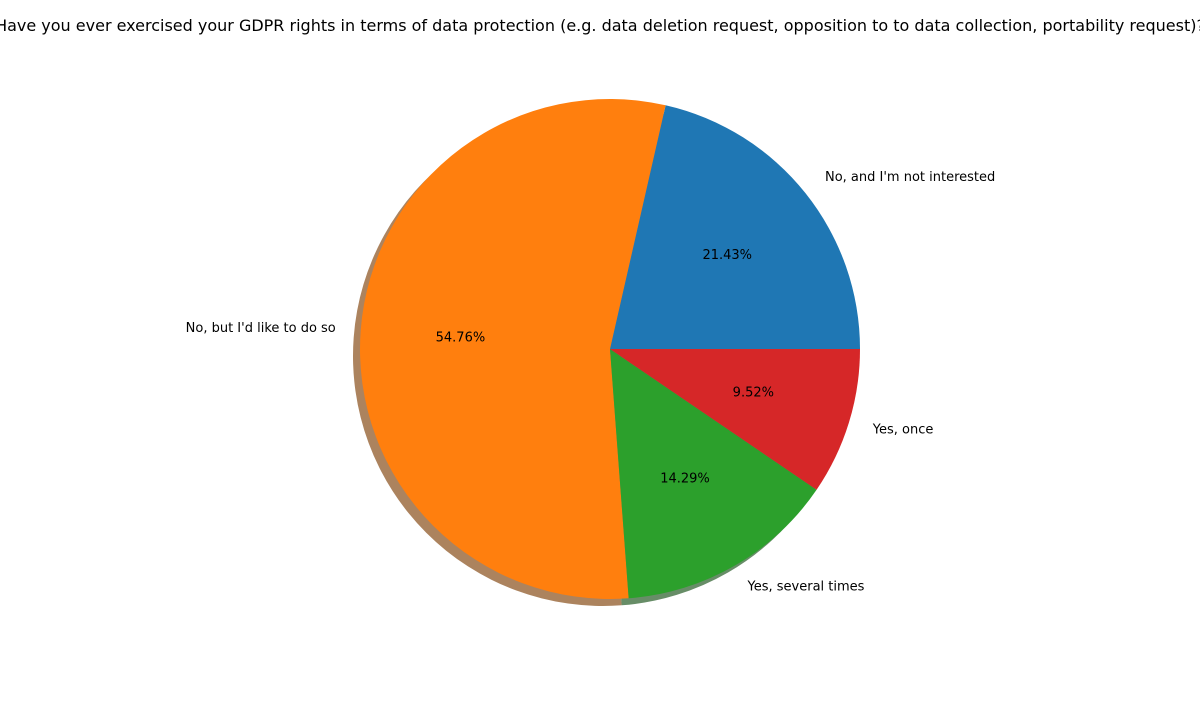  What do you see at coordinates (685, 478) in the screenshot?
I see `pie-slice-percent: 14.29%` at bounding box center [685, 478].